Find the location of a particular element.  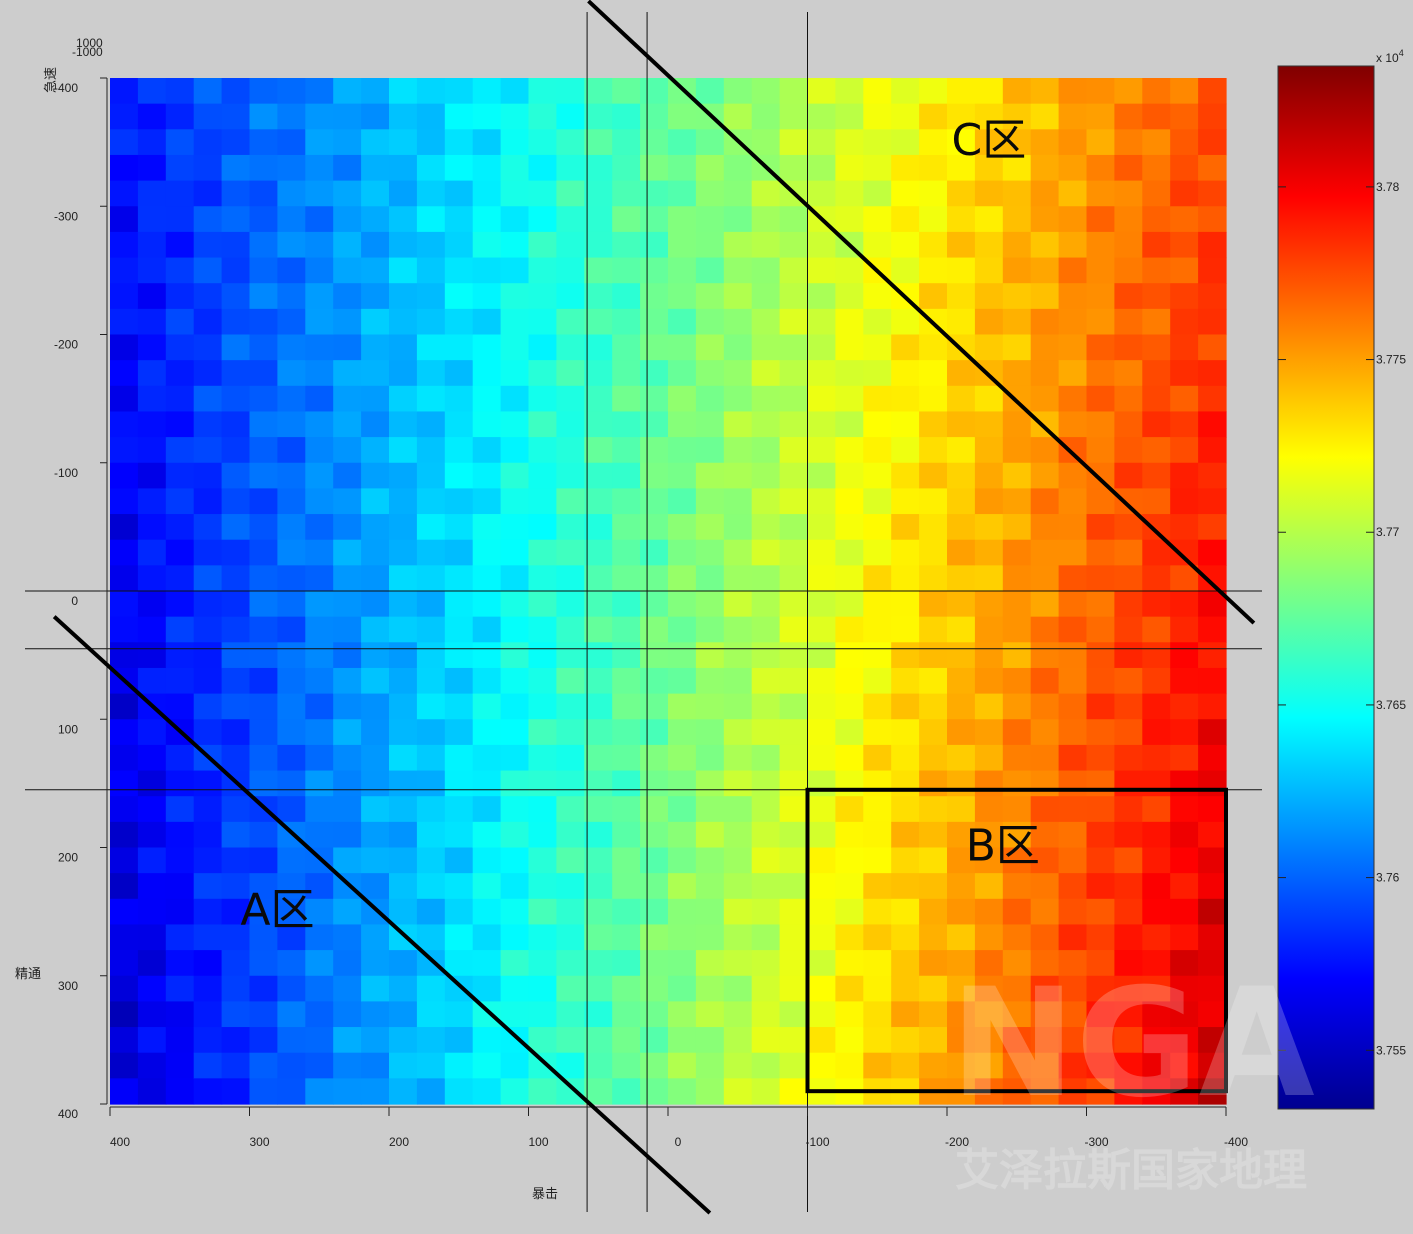

x-tick-label: -100 is located at coordinates (817, 1142).